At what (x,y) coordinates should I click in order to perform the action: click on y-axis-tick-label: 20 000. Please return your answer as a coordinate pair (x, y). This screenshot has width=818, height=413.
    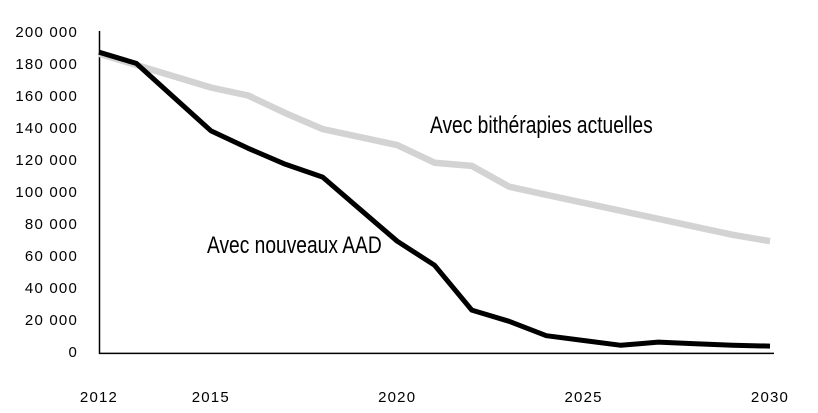
    Looking at the image, I should click on (51, 321).